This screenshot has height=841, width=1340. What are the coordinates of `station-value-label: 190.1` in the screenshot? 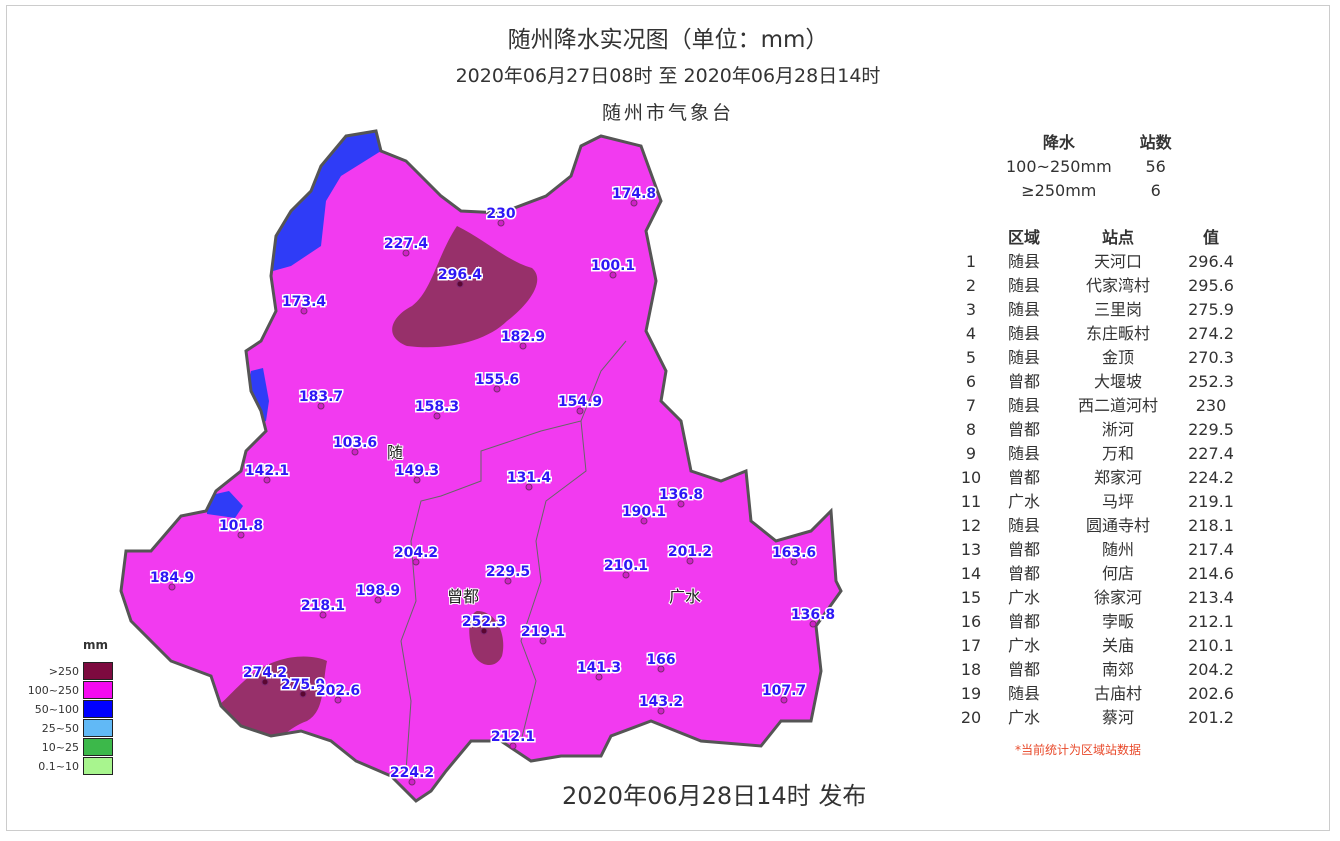 It's located at (644, 512).